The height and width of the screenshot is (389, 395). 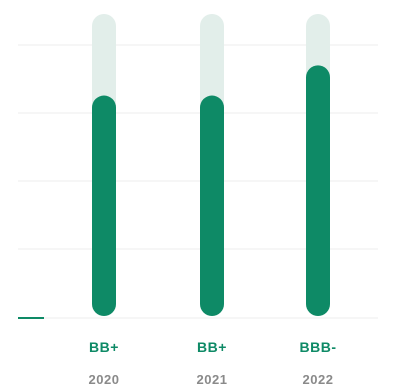 What do you see at coordinates (318, 347) in the screenshot?
I see `rating-label-2022: BBB-` at bounding box center [318, 347].